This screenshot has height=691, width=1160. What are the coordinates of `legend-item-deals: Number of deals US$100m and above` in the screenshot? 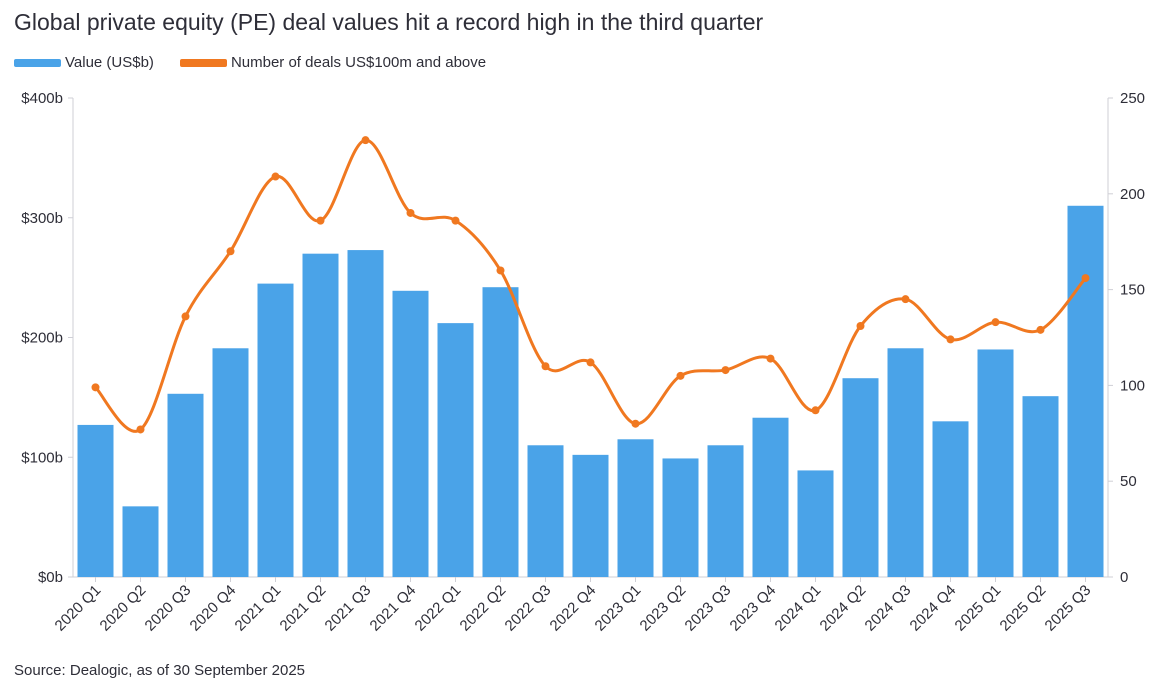 It's located at (333, 62).